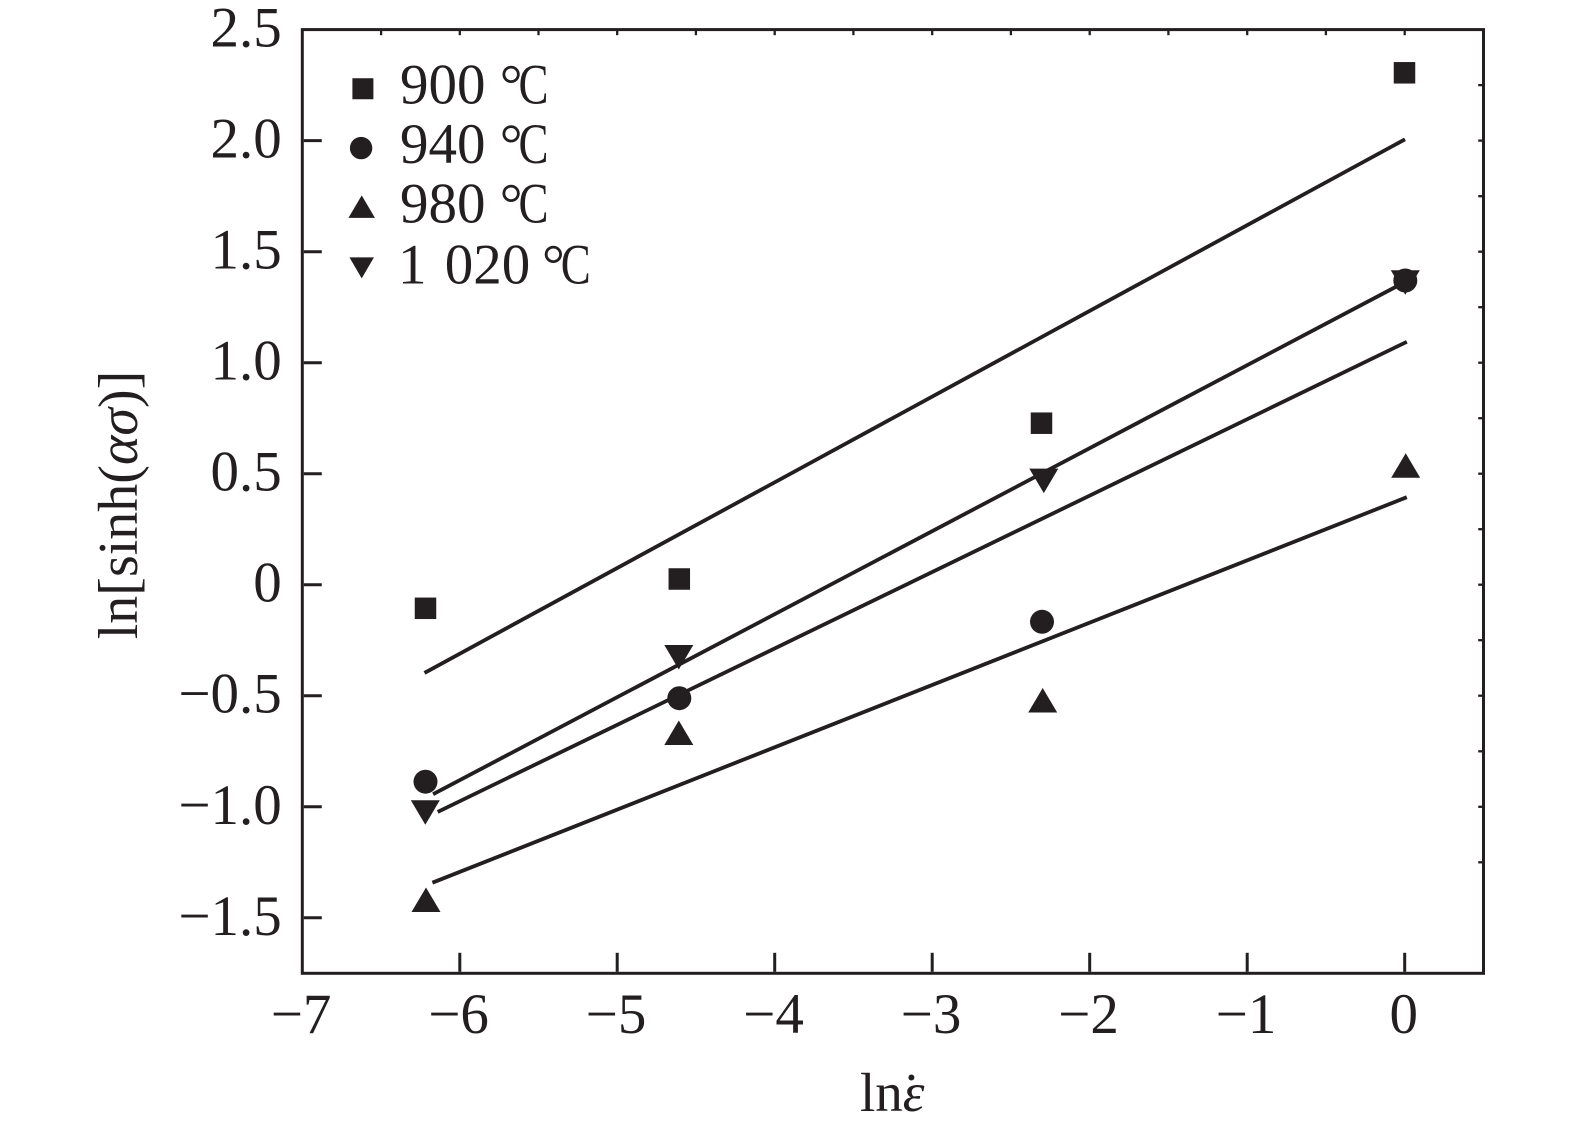 This screenshot has width=1575, height=1130. What do you see at coordinates (494, 264) in the screenshot?
I see `svg-text: 1 020 °C` at bounding box center [494, 264].